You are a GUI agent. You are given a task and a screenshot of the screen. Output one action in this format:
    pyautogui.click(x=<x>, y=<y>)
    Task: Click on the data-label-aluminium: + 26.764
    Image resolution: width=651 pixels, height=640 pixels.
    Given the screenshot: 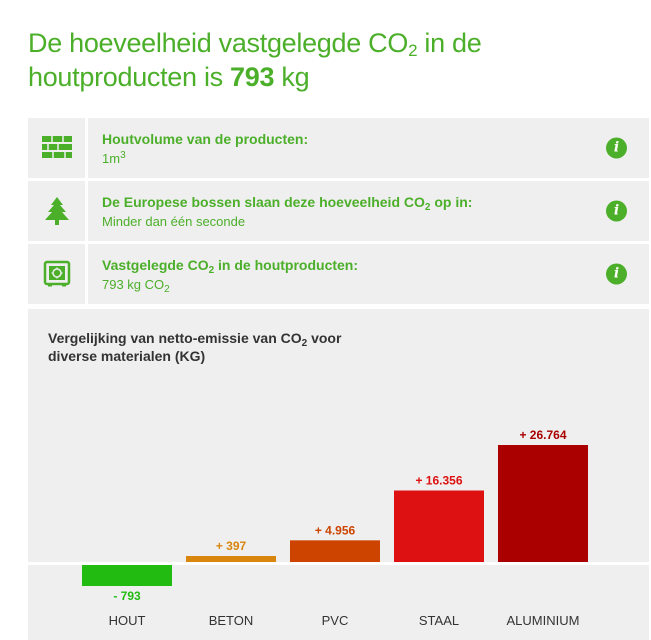 What is the action you would take?
    pyautogui.click(x=542, y=435)
    